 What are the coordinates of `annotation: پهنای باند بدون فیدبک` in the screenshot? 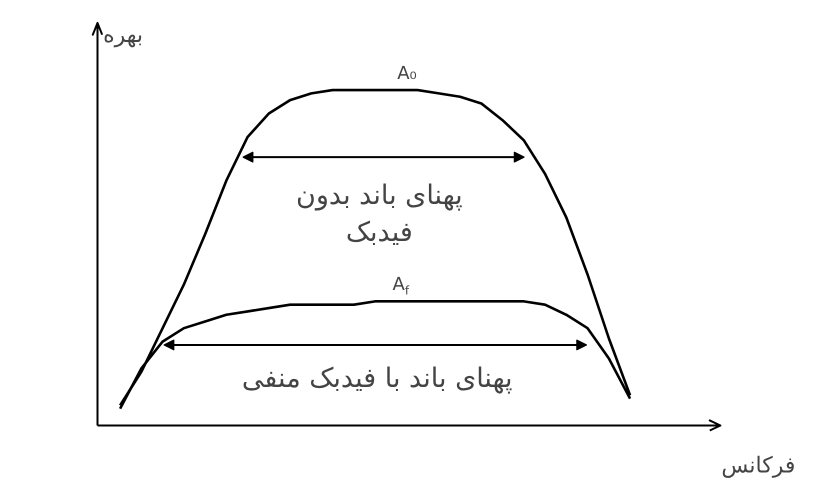 It's located at (379, 214).